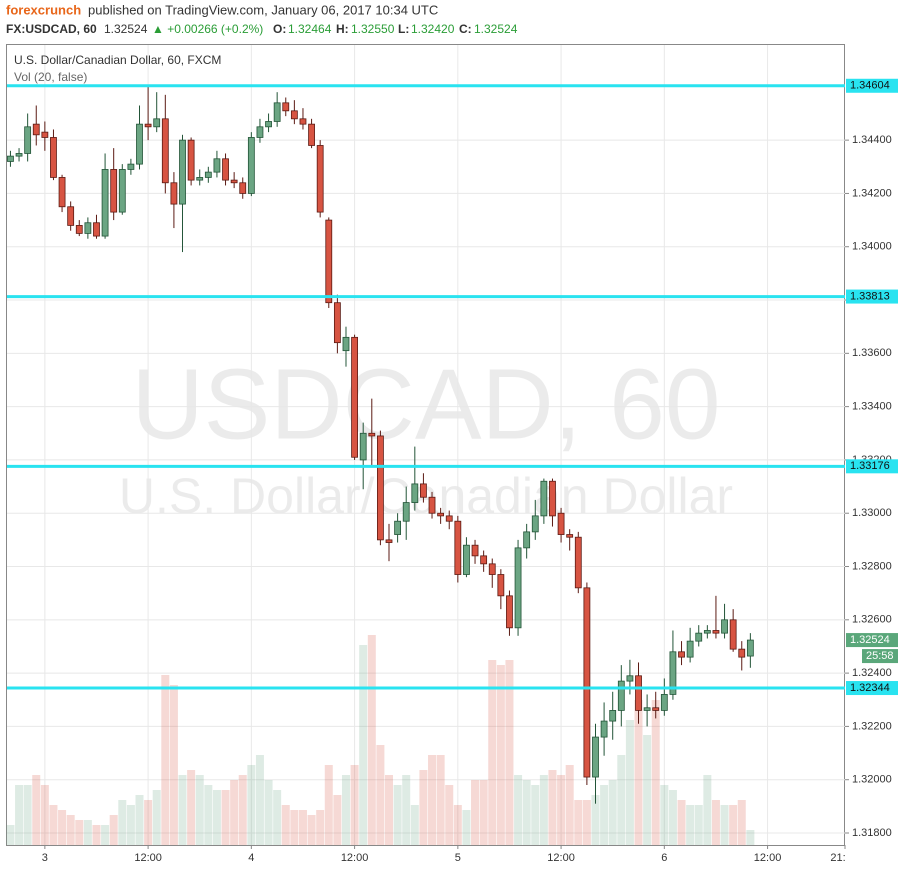 The height and width of the screenshot is (871, 904). Describe the element at coordinates (872, 140) in the screenshot. I see `y-tick-label: 1.34400` at that location.